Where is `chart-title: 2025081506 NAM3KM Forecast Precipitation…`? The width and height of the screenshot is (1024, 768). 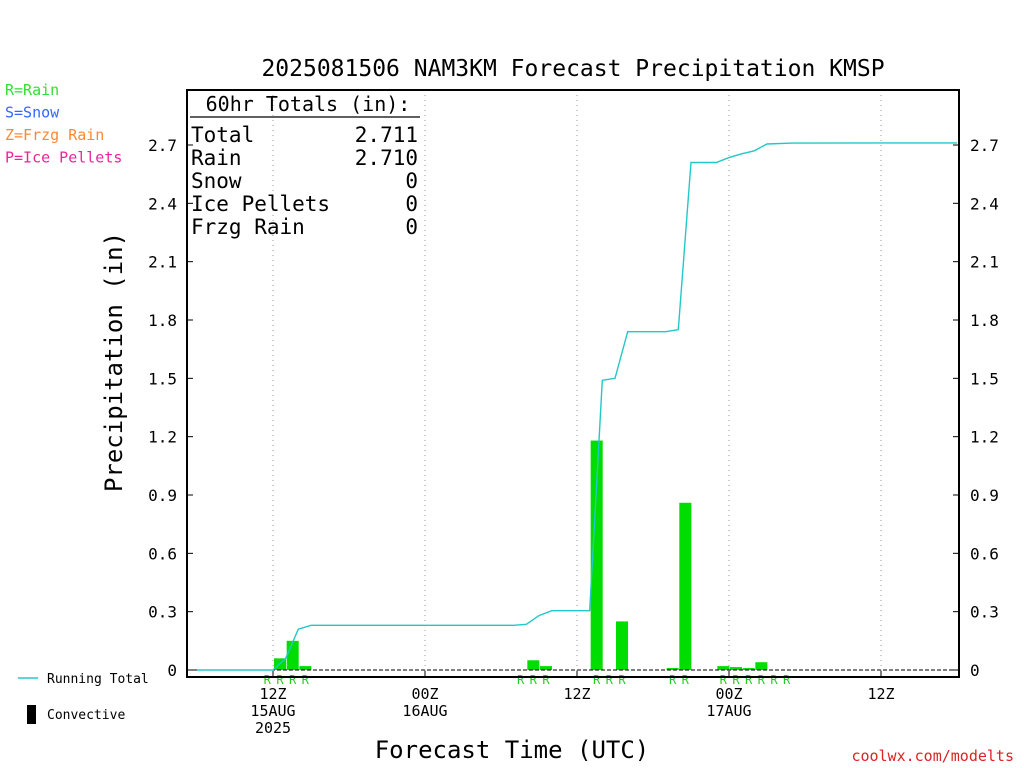 chart-title: 2025081506 NAM3KM Forecast Precipitation… is located at coordinates (572, 69).